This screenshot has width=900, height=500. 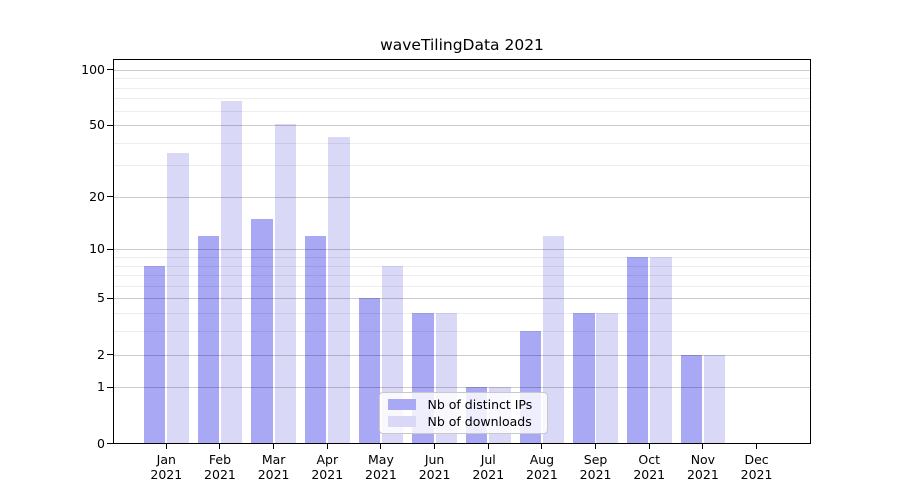 I want to click on legend-item-distinct-ips: Nb of distinct IPs, so click(x=463, y=404).